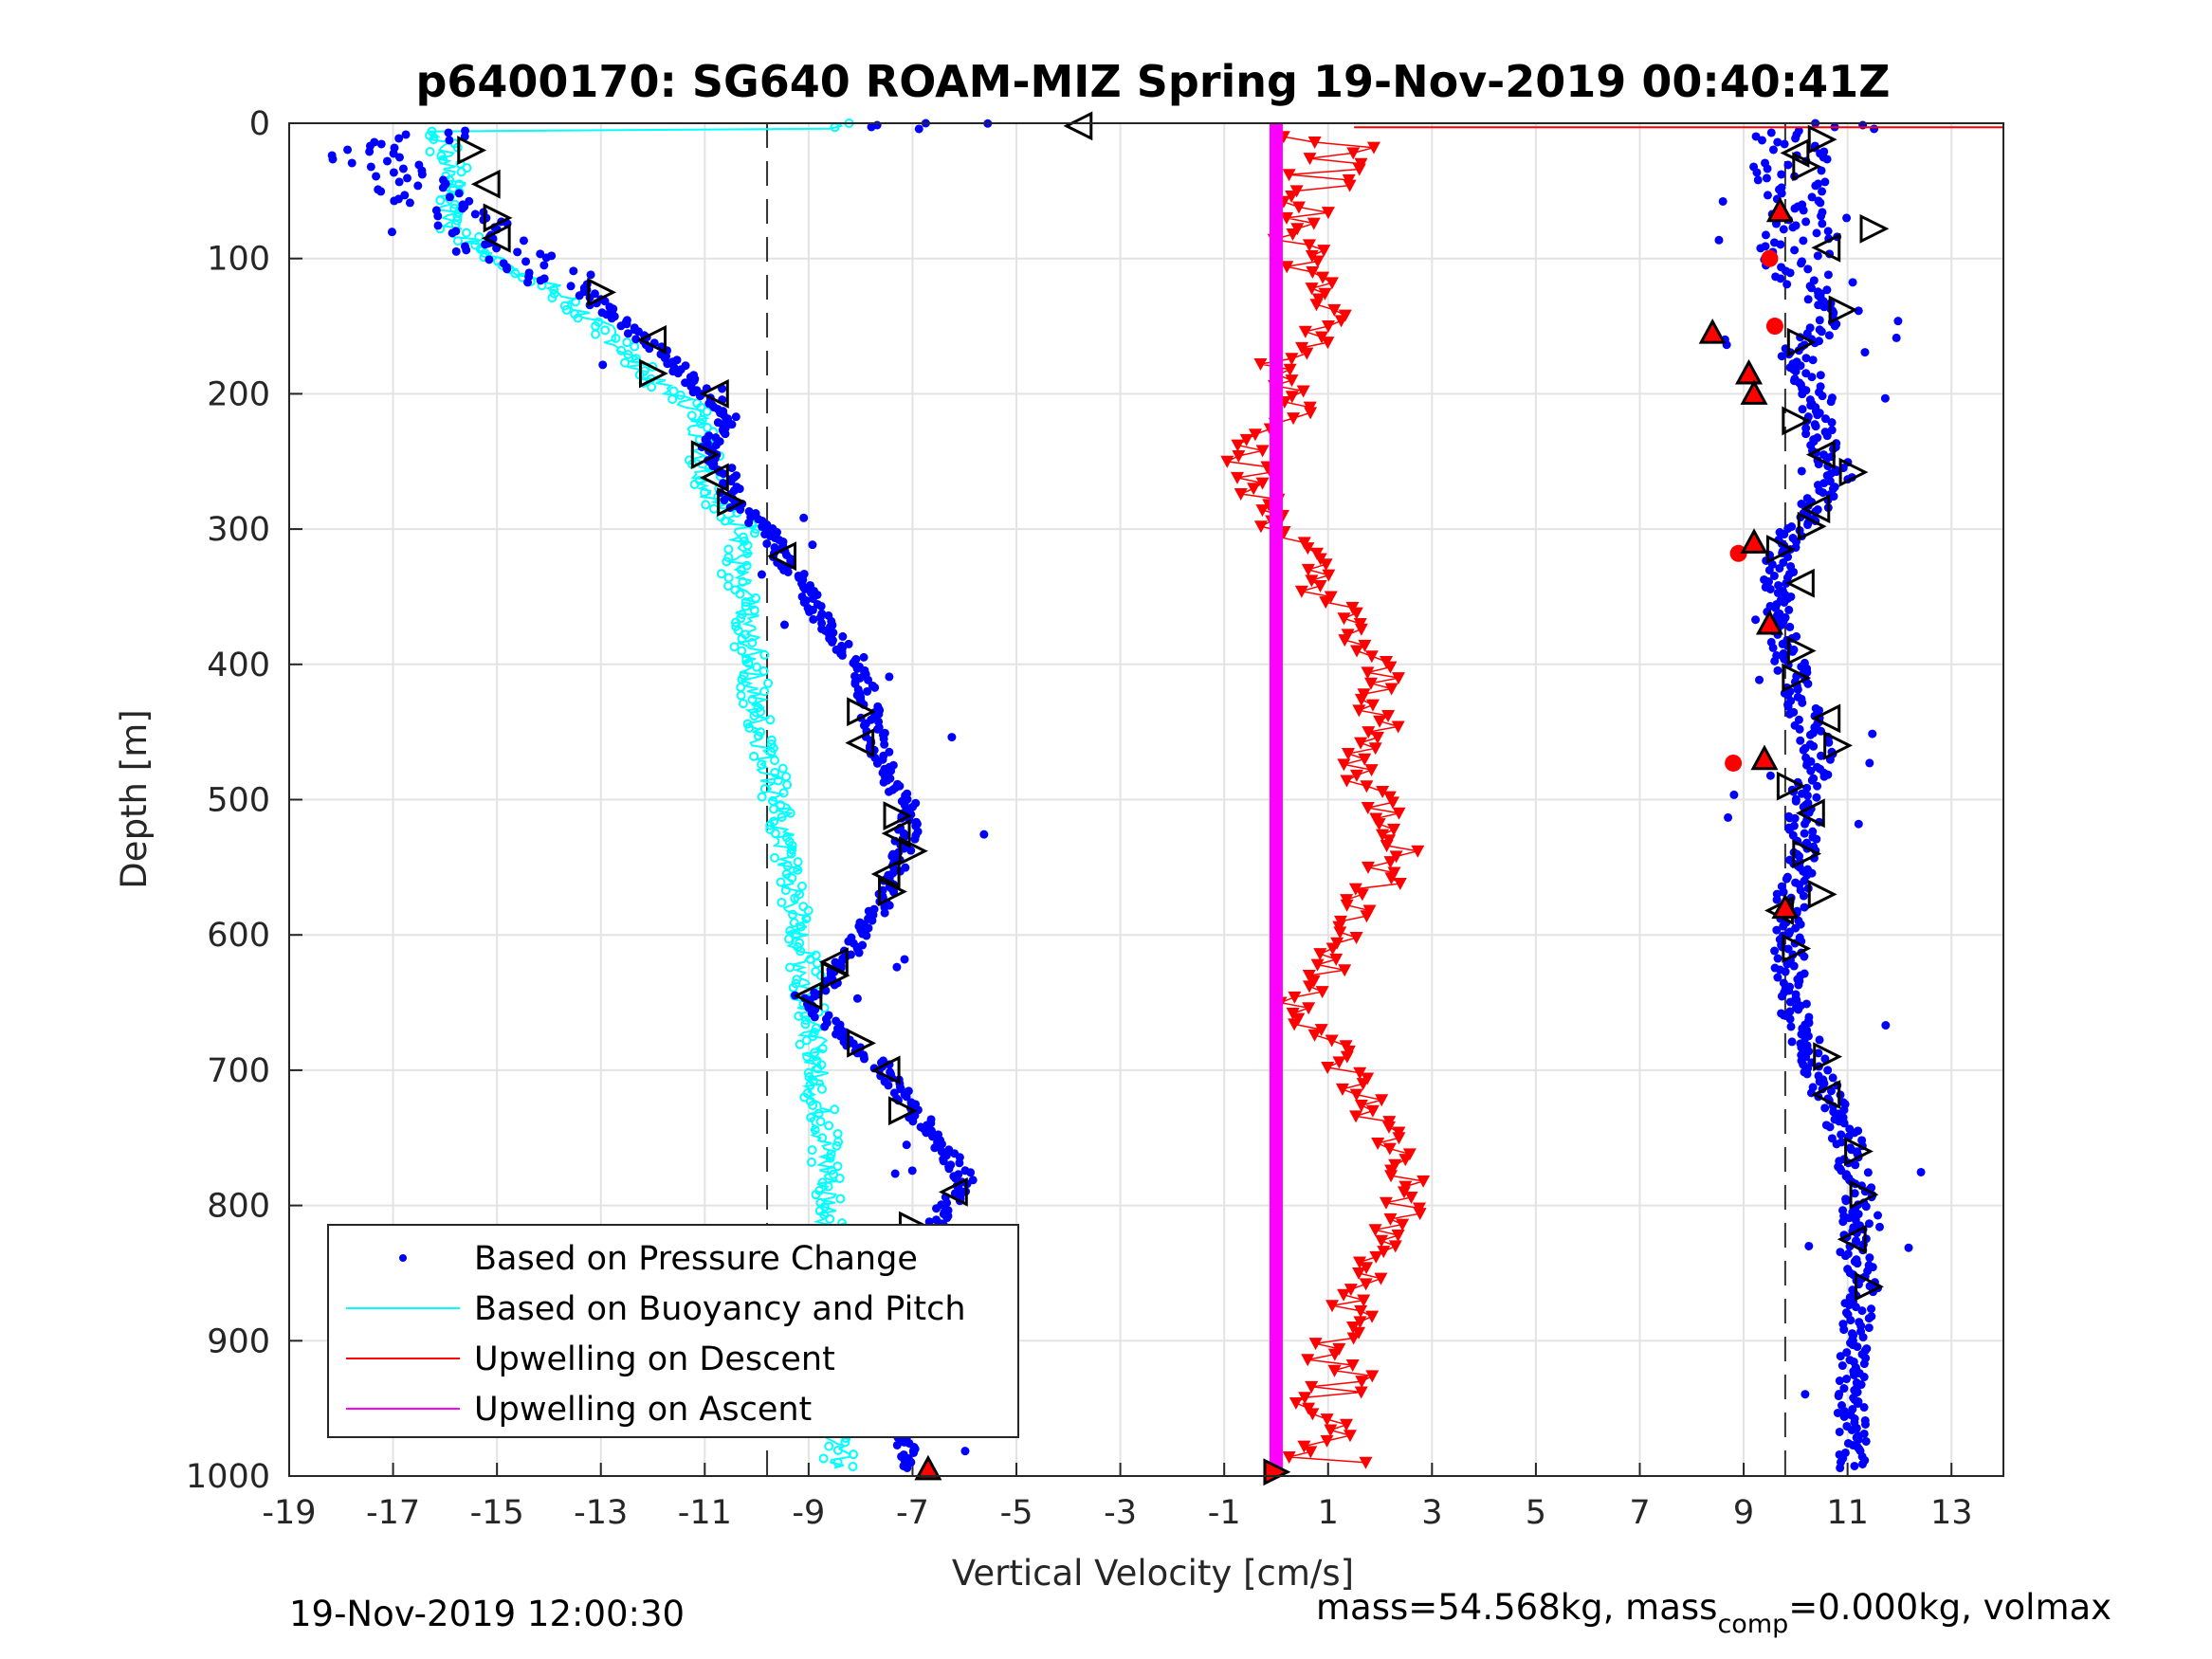 The width and height of the screenshot is (2212, 1659). What do you see at coordinates (705, 1513) in the screenshot?
I see `x-tick-label: -11` at bounding box center [705, 1513].